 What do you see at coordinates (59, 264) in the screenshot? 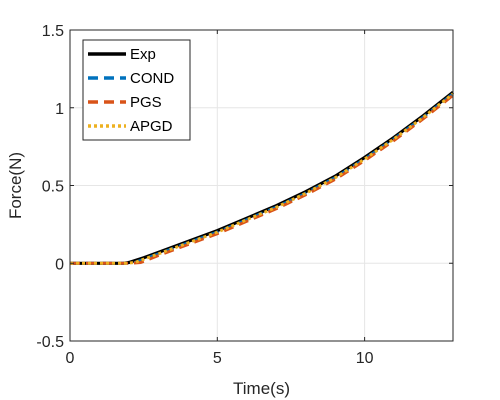
I see `y-tick-label-1: 0` at bounding box center [59, 264].